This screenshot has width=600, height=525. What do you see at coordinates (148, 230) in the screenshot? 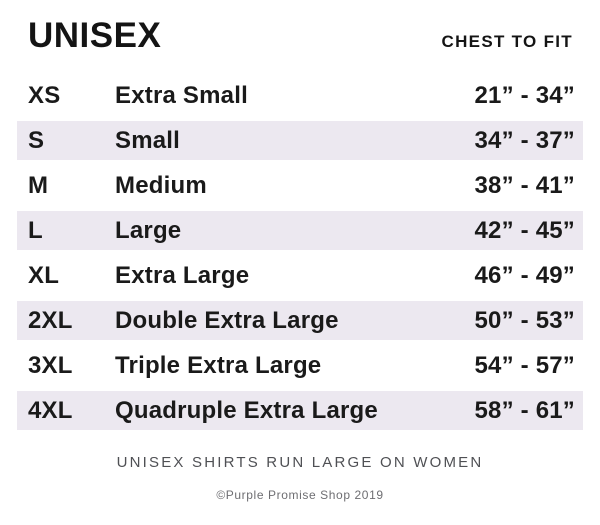
I see `size-name: Large` at bounding box center [148, 230].